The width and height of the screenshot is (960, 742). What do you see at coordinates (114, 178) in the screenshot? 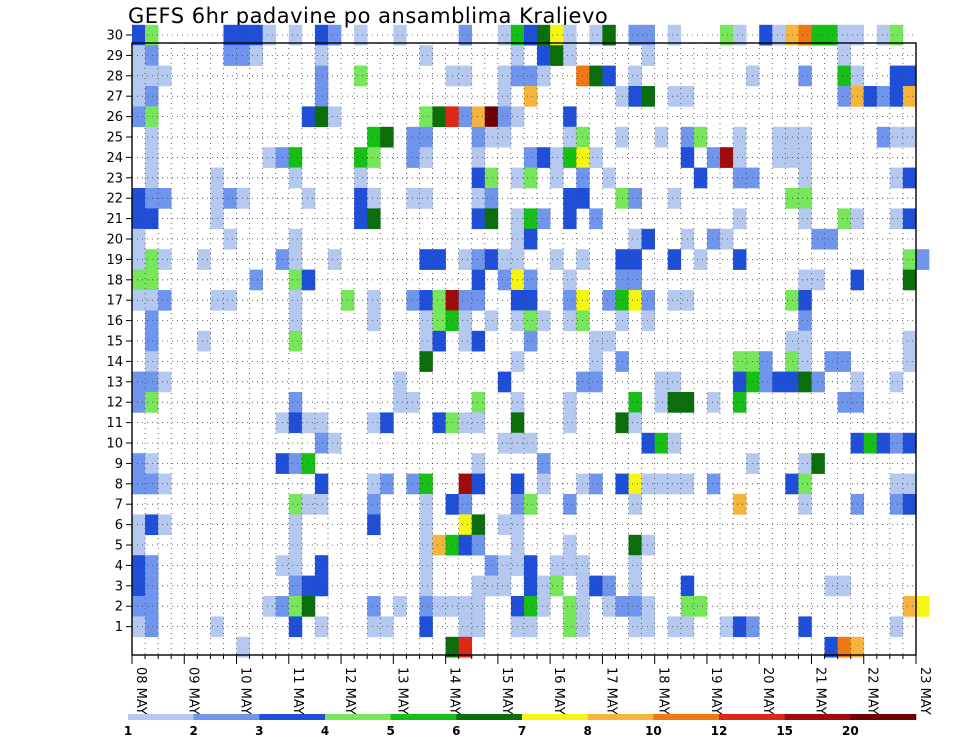
I see `y-tick-label: 23` at bounding box center [114, 178].